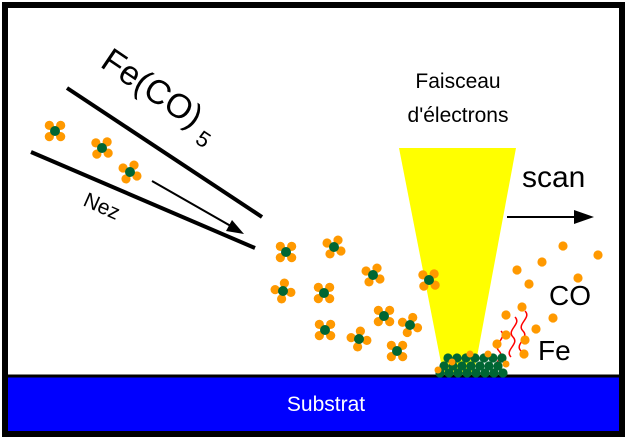 This screenshot has height=439, width=627. I want to click on iron-deposit, so click(472, 364).